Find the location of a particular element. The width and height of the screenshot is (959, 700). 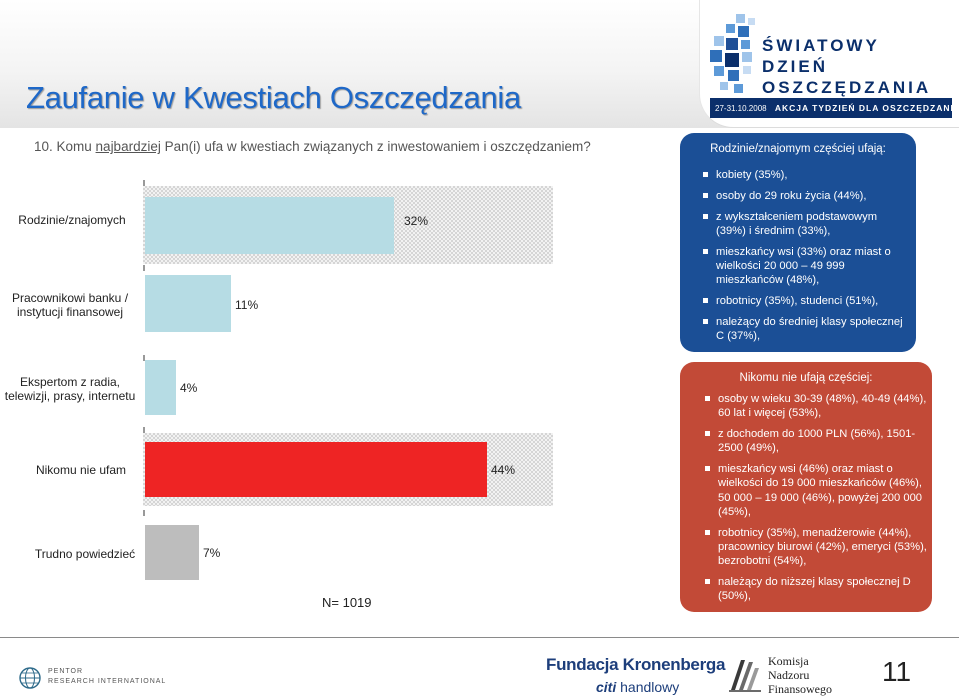

bar-ekspertom is located at coordinates (160, 387).